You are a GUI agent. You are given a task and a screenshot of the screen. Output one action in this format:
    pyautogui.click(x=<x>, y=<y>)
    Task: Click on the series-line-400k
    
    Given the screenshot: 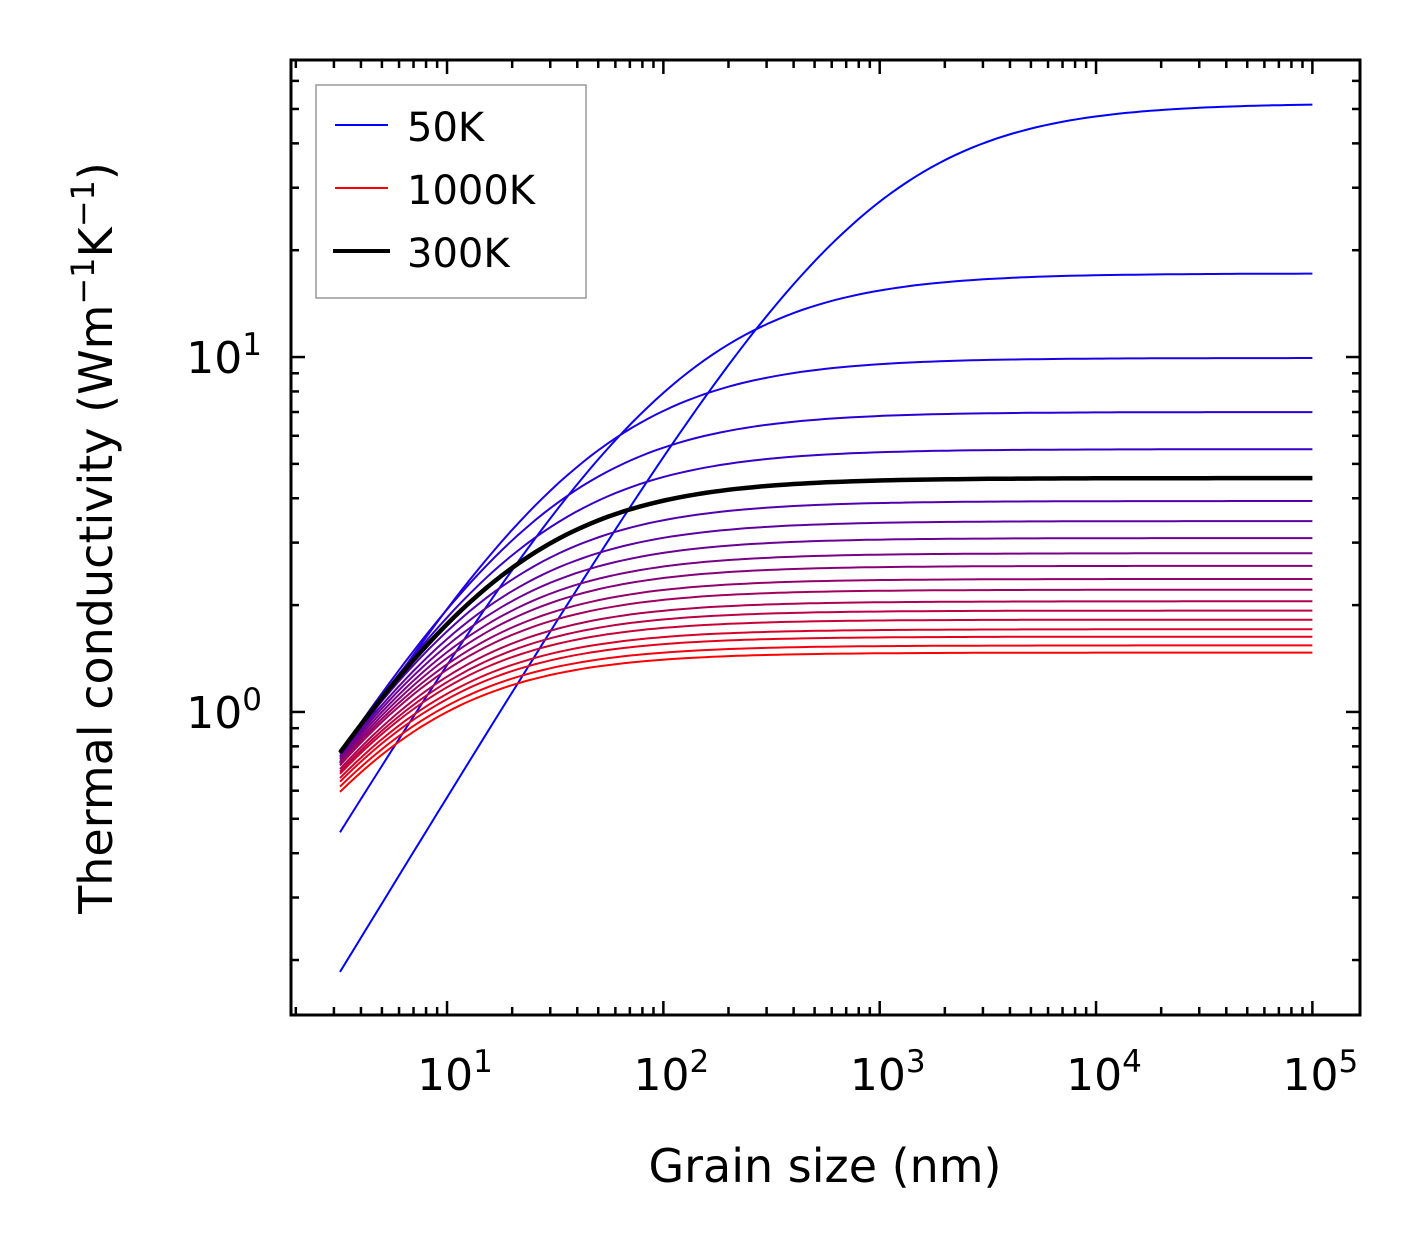 What is the action you would take?
    pyautogui.click(x=826, y=638)
    